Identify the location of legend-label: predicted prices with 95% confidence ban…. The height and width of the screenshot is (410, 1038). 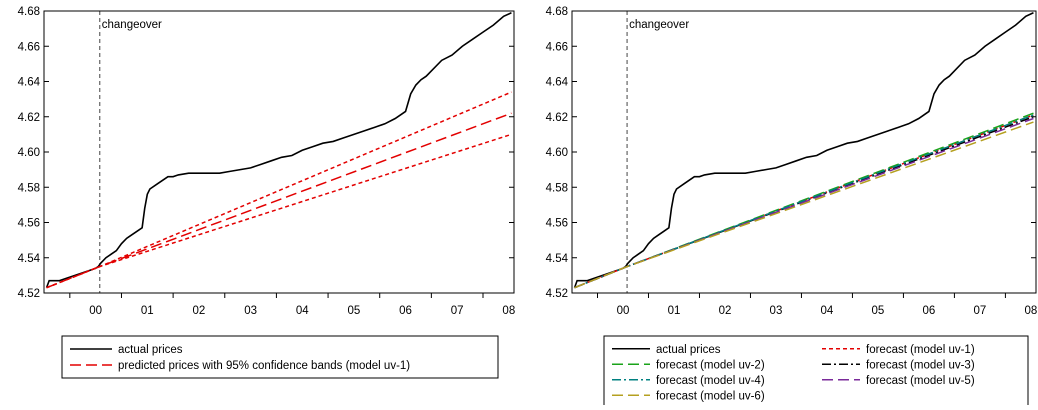
(264, 366).